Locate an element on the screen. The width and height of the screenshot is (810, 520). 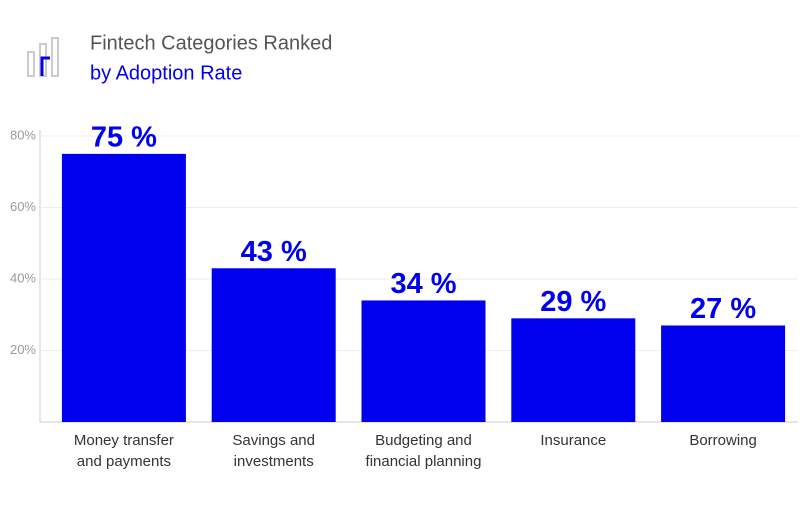
y-tick-label: 60% is located at coordinates (23, 206).